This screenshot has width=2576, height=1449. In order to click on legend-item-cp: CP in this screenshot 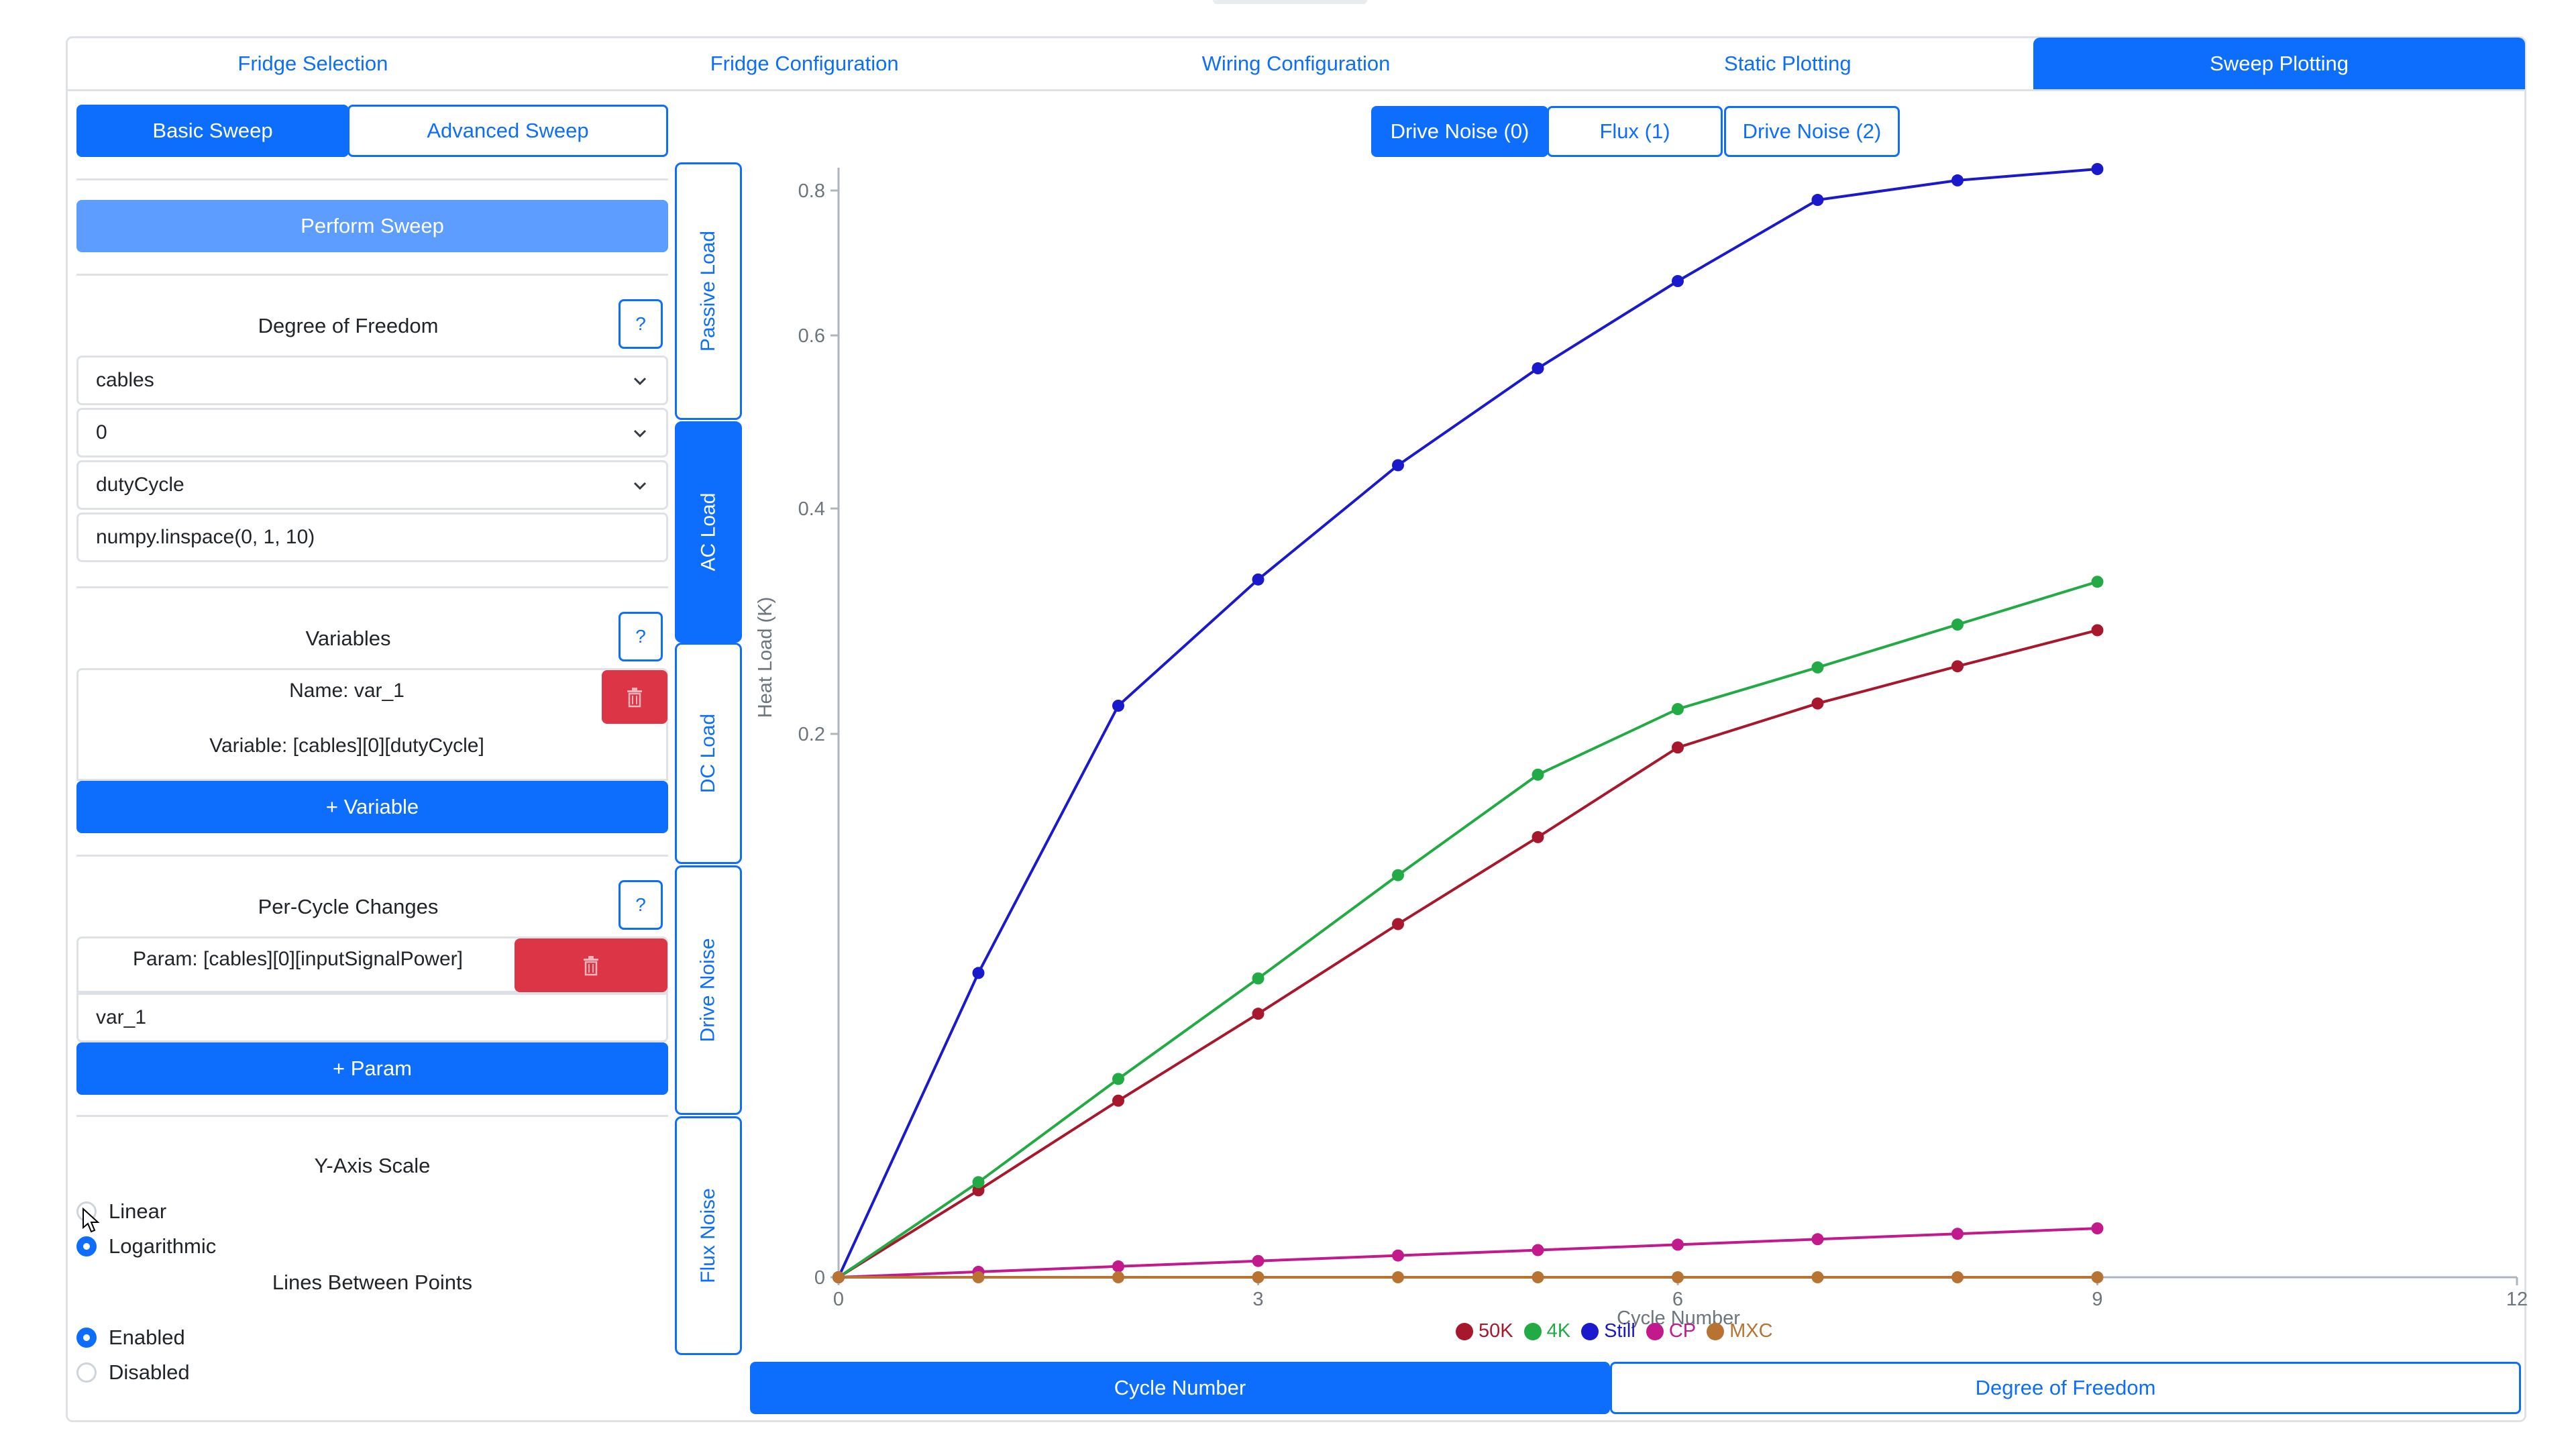, I will do `click(1671, 1331)`.